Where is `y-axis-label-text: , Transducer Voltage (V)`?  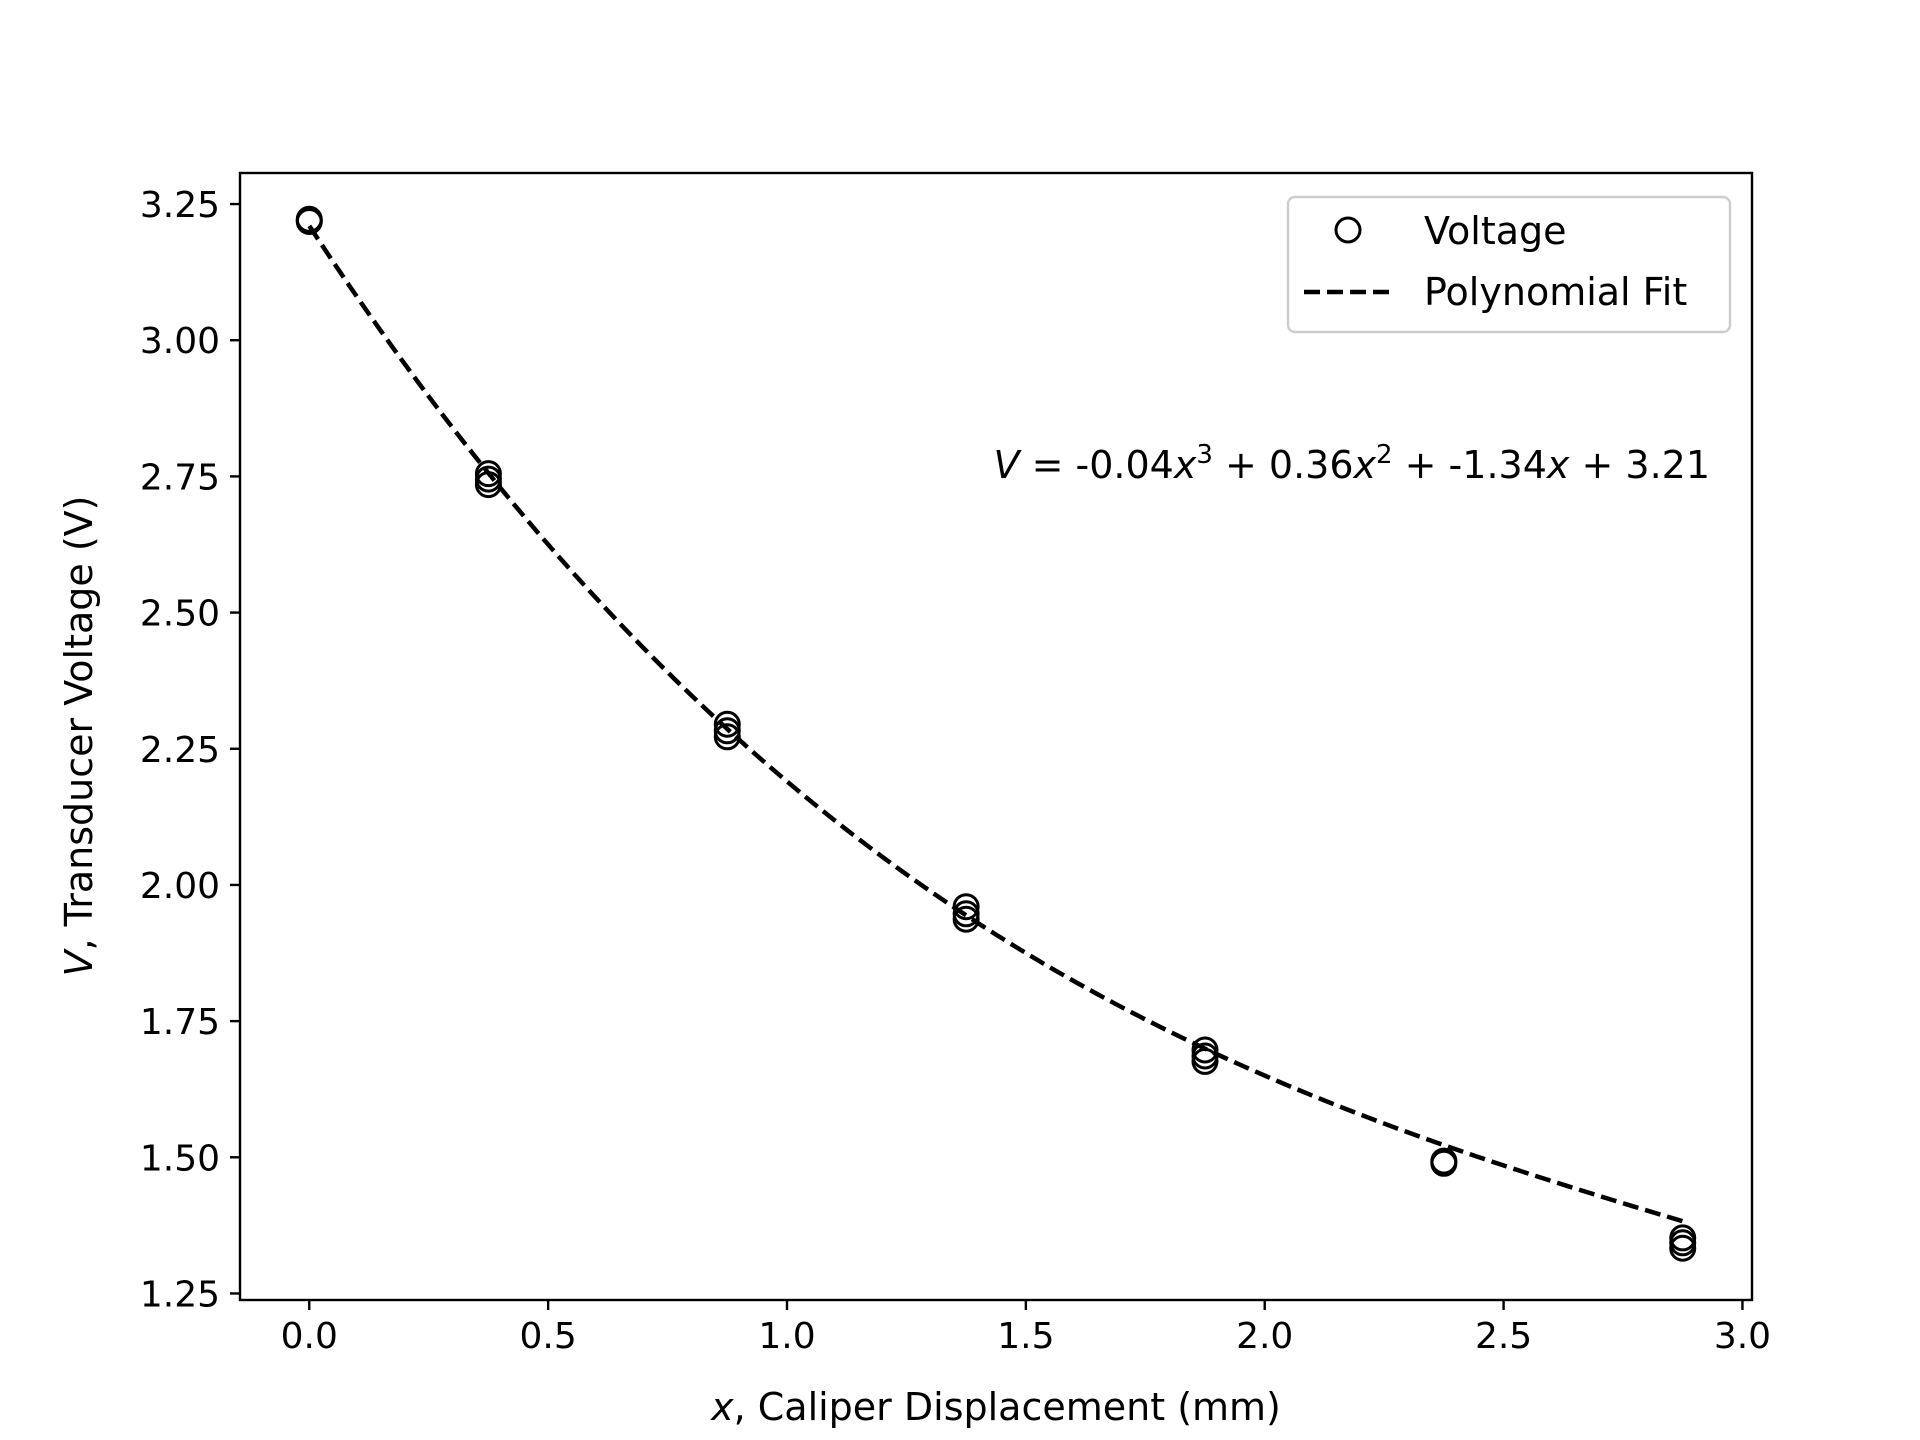 y-axis-label-text: , Transducer Voltage (V) is located at coordinates (79, 722).